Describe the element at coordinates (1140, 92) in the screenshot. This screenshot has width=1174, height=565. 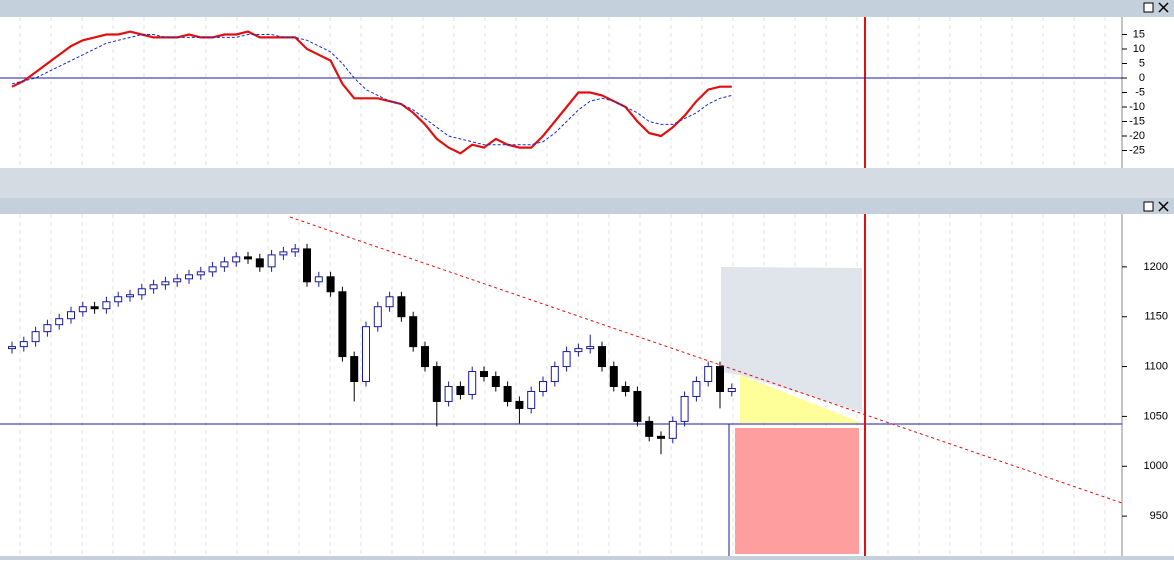
I see `y-tick-label: -5` at that location.